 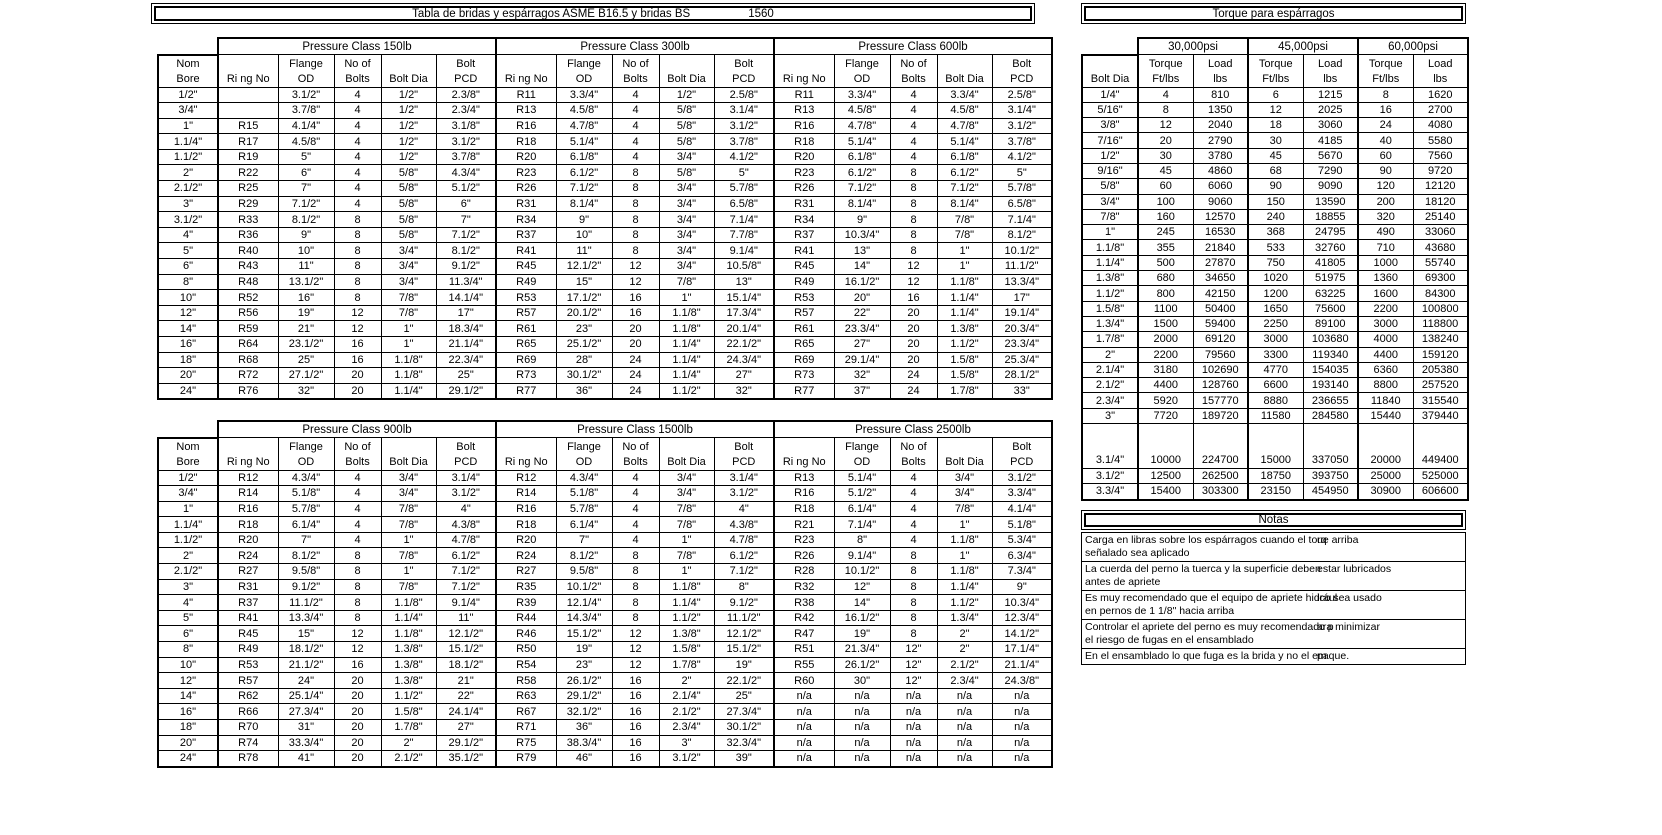 I want to click on bolt-dia-cell: n/a, so click(x=964, y=696).